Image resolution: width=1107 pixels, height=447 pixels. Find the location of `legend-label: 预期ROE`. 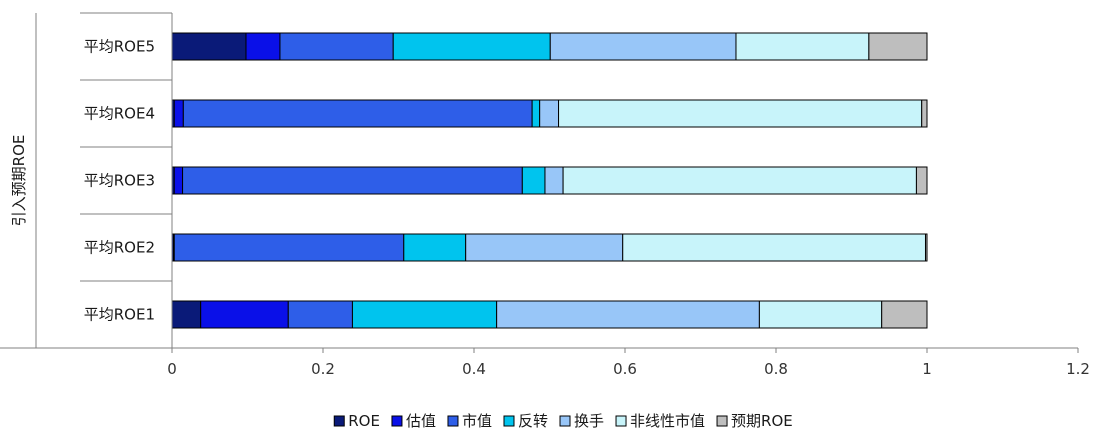

legend-label: 预期ROE is located at coordinates (762, 421).